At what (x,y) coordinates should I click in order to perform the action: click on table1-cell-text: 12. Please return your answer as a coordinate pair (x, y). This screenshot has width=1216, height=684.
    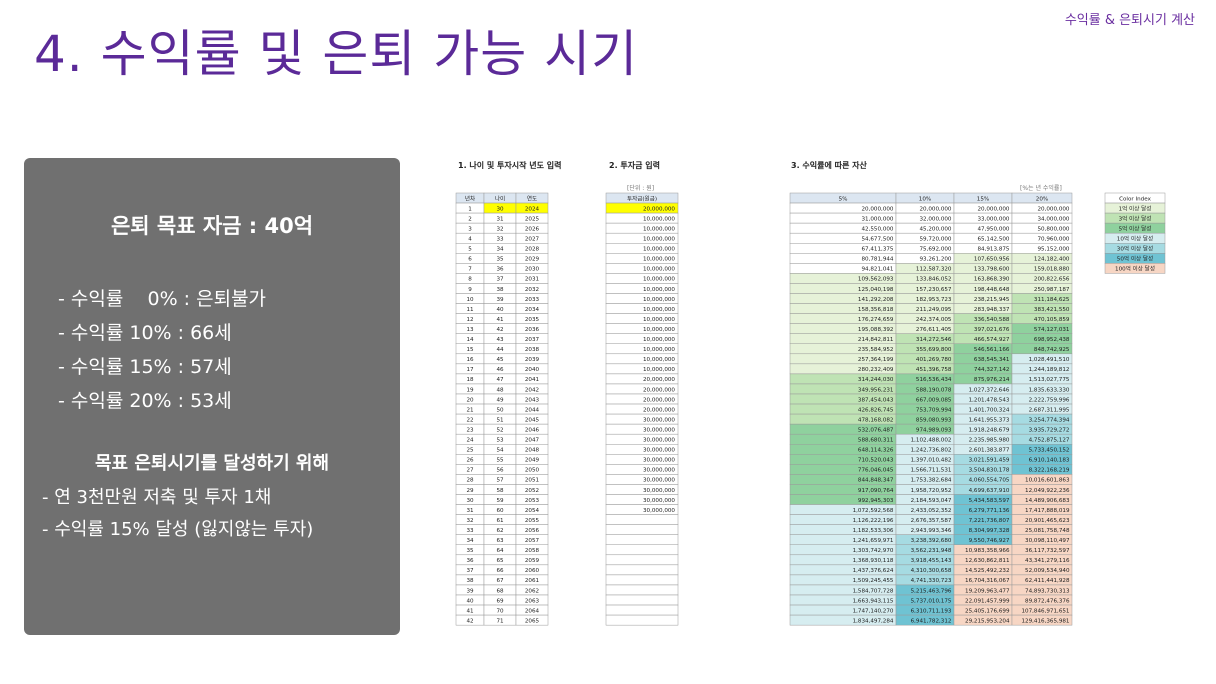
    Looking at the image, I should click on (469, 320).